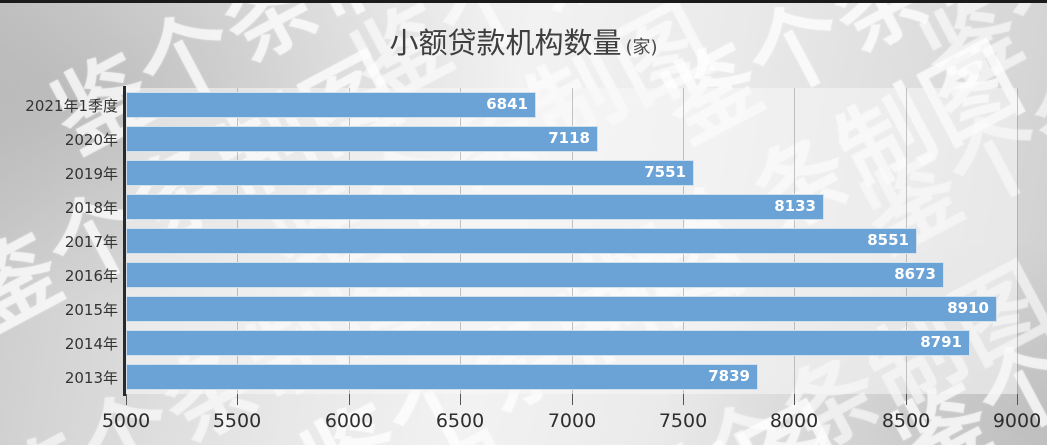 The width and height of the screenshot is (1047, 445). What do you see at coordinates (91, 344) in the screenshot?
I see `category-axis-label: 2014年` at bounding box center [91, 344].